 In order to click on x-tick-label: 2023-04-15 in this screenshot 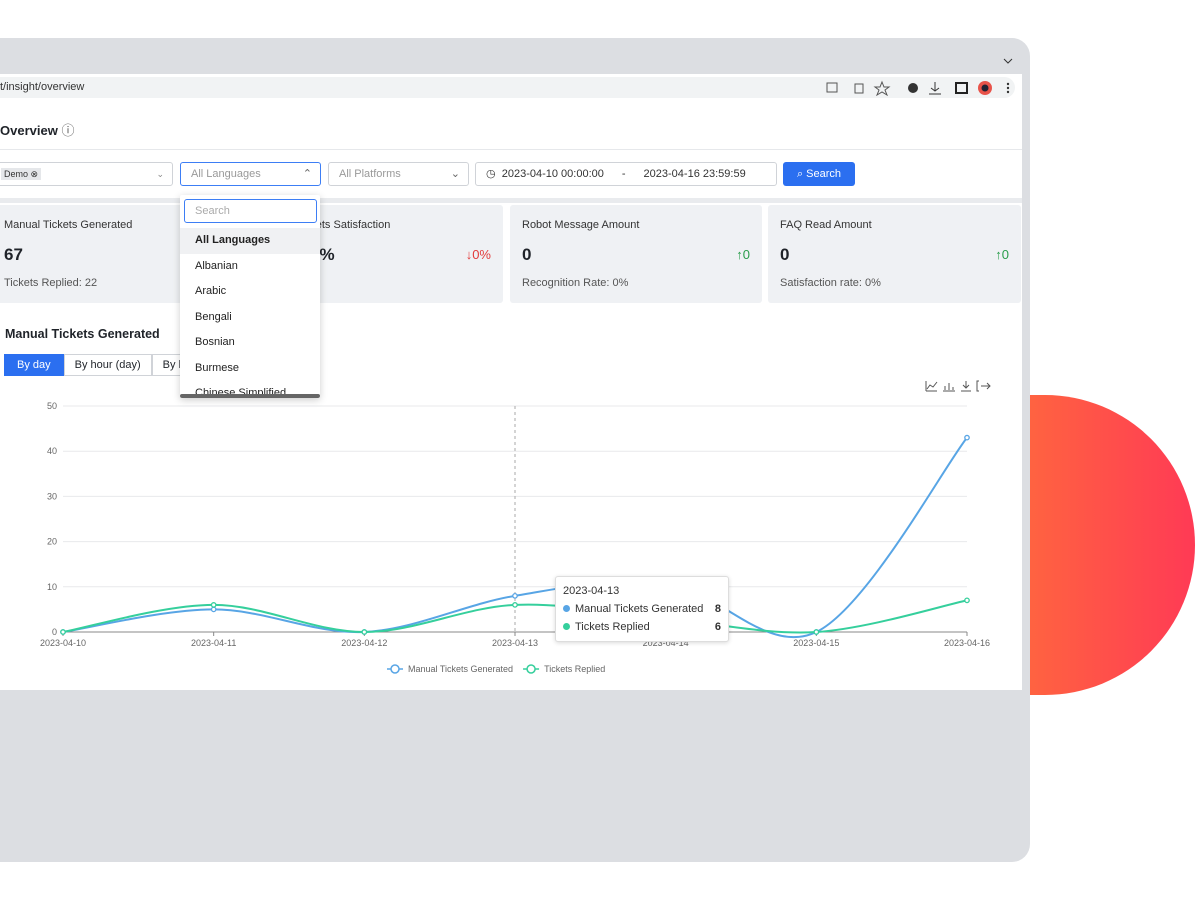, I will do `click(816, 643)`.